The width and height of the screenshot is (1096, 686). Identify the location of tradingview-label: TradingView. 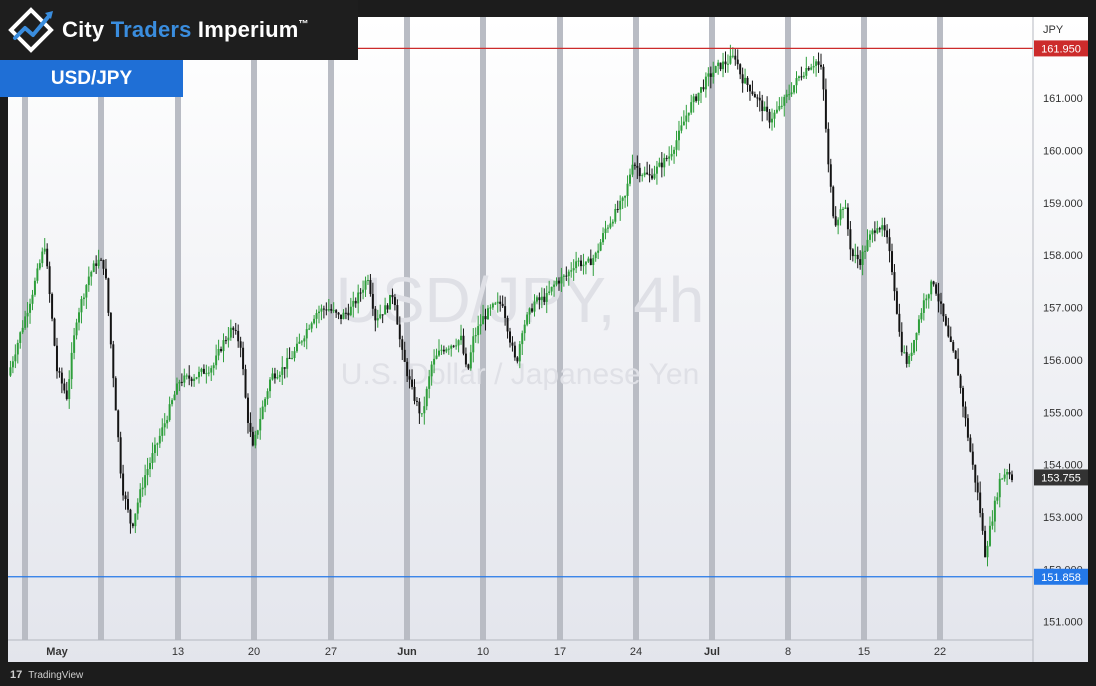
(56, 675).